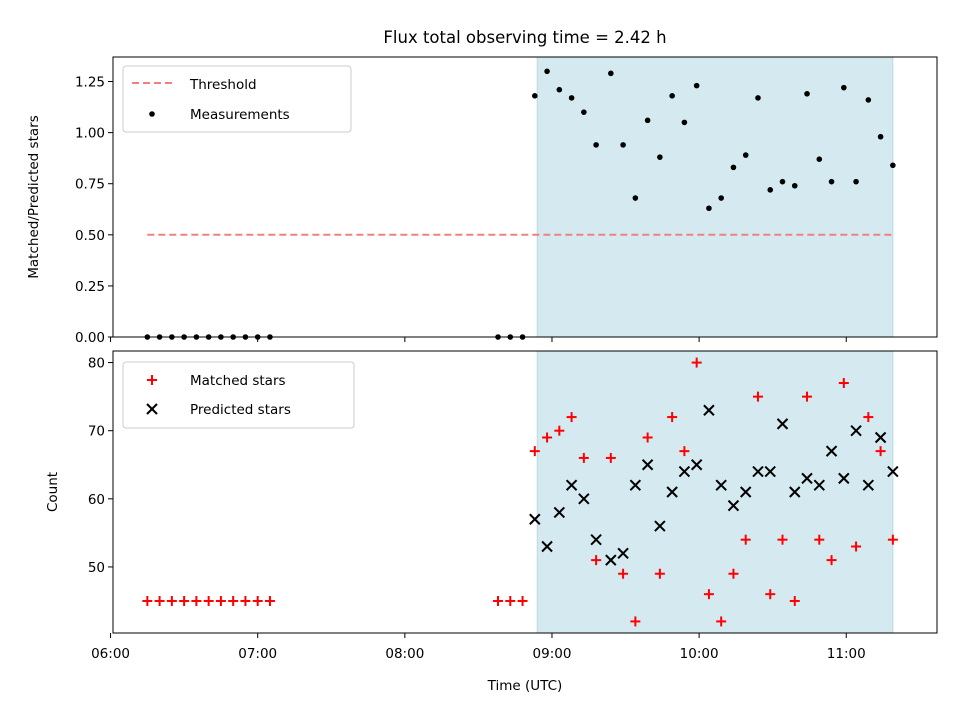 The height and width of the screenshot is (724, 960). I want to click on y-tick-label: 60, so click(96, 500).